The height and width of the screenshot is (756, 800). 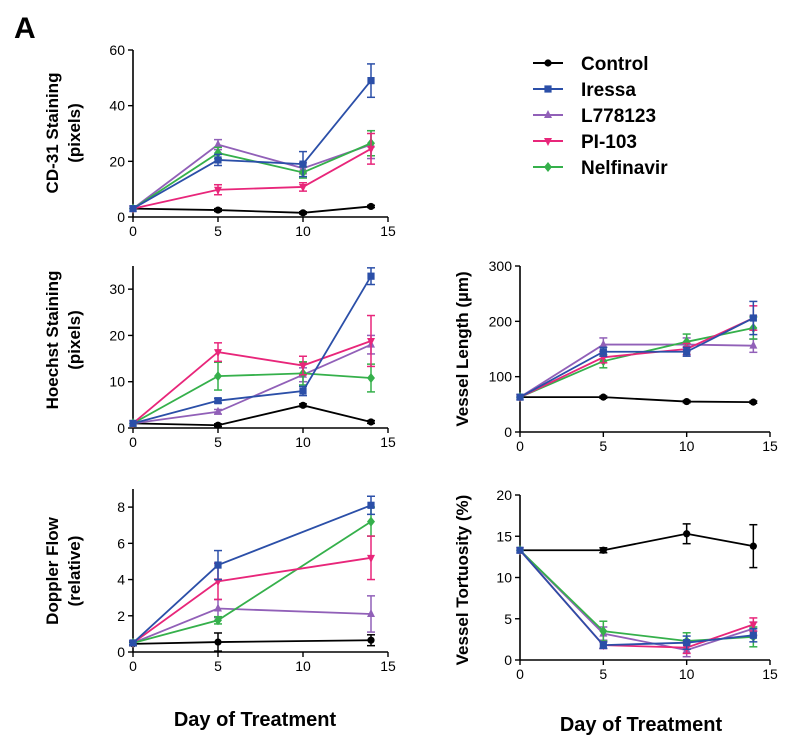 What do you see at coordinates (252, 384) in the screenshot?
I see `series-line-l778123` at bounding box center [252, 384].